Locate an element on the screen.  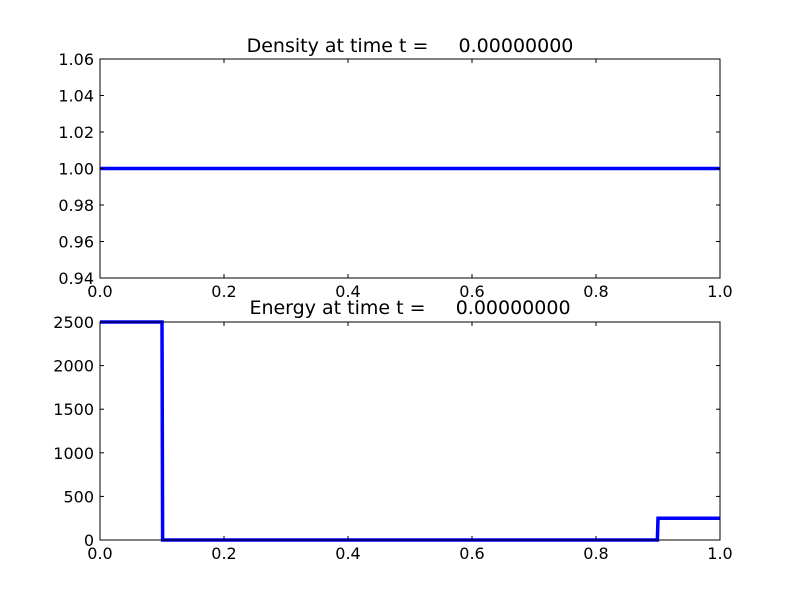
density-ytick-label: 0.96 is located at coordinates (76, 242).